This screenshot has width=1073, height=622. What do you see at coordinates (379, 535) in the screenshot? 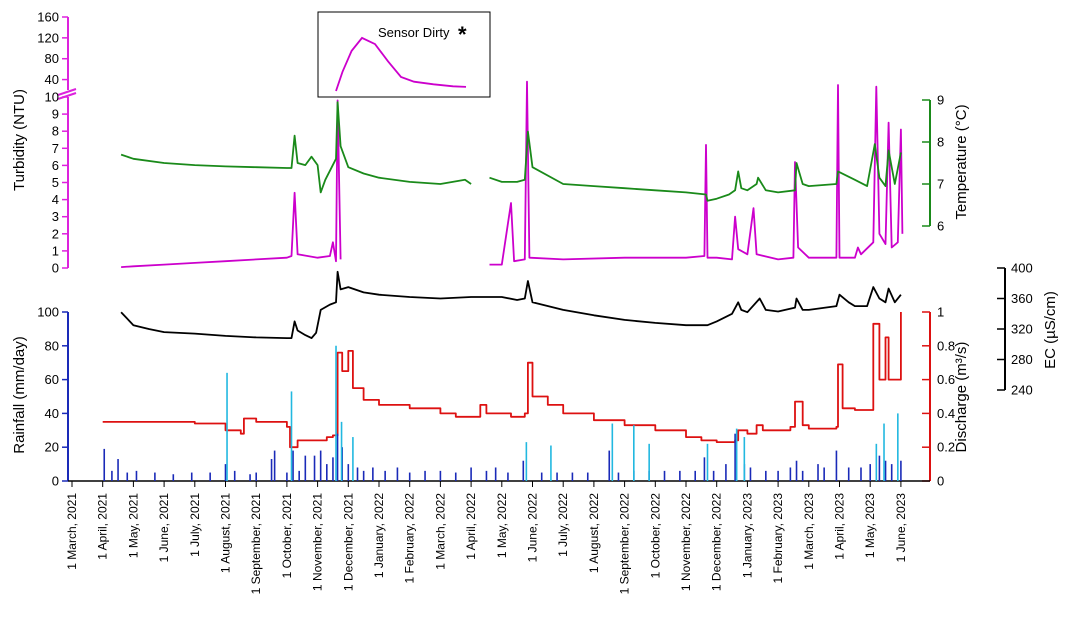
I see `x-tick-label: 1 January, 2022` at bounding box center [379, 535].